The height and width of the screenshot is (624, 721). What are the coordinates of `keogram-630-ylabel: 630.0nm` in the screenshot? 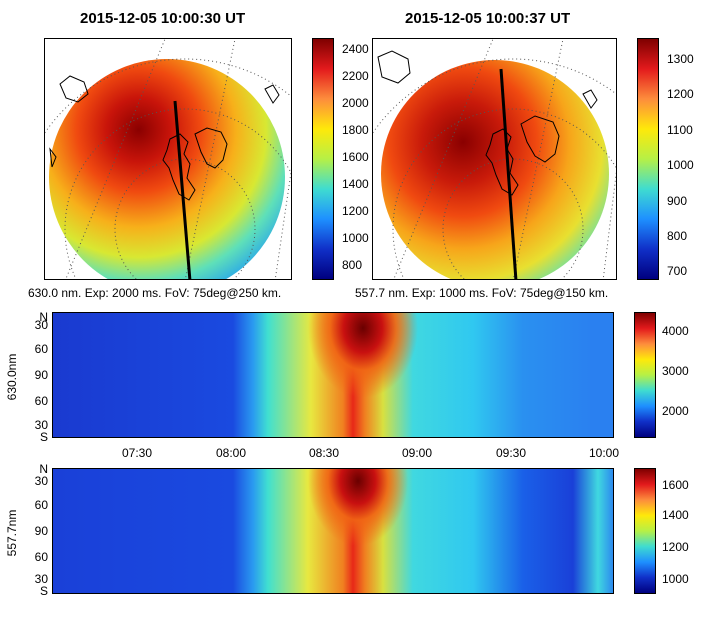 It's located at (12, 377).